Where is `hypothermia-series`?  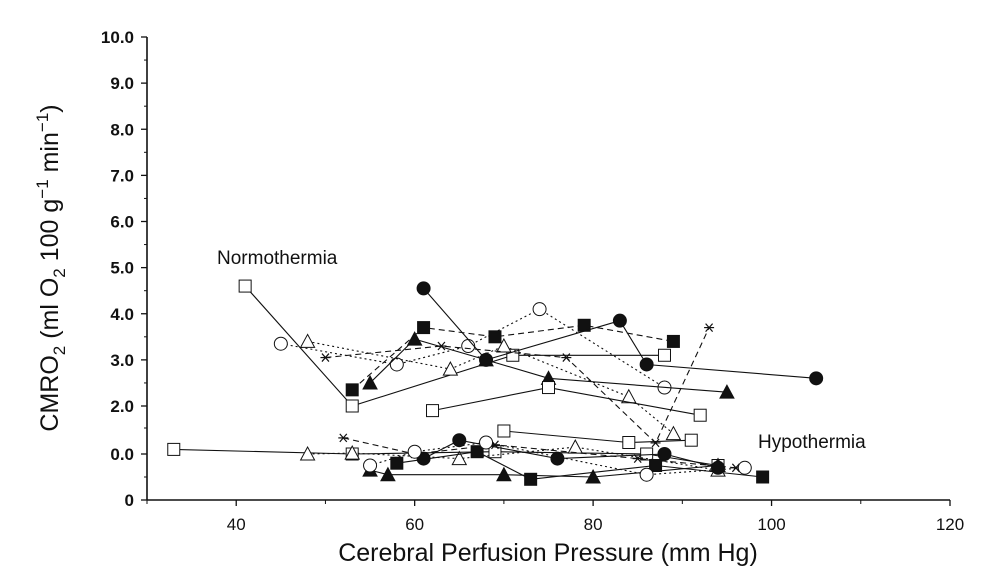 hypothermia-series is located at coordinates (468, 455).